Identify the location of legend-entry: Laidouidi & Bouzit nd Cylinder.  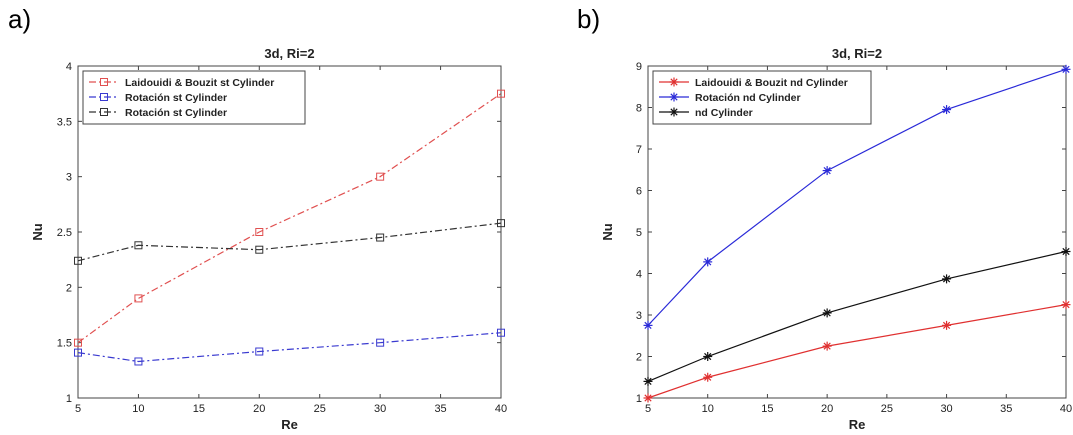
(771, 83).